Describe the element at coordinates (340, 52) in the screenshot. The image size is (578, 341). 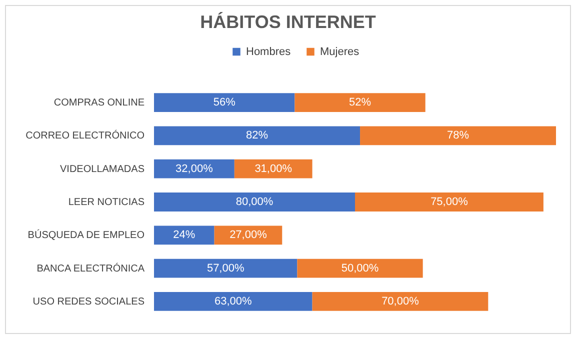
I see `legend-label: Mujeres` at that location.